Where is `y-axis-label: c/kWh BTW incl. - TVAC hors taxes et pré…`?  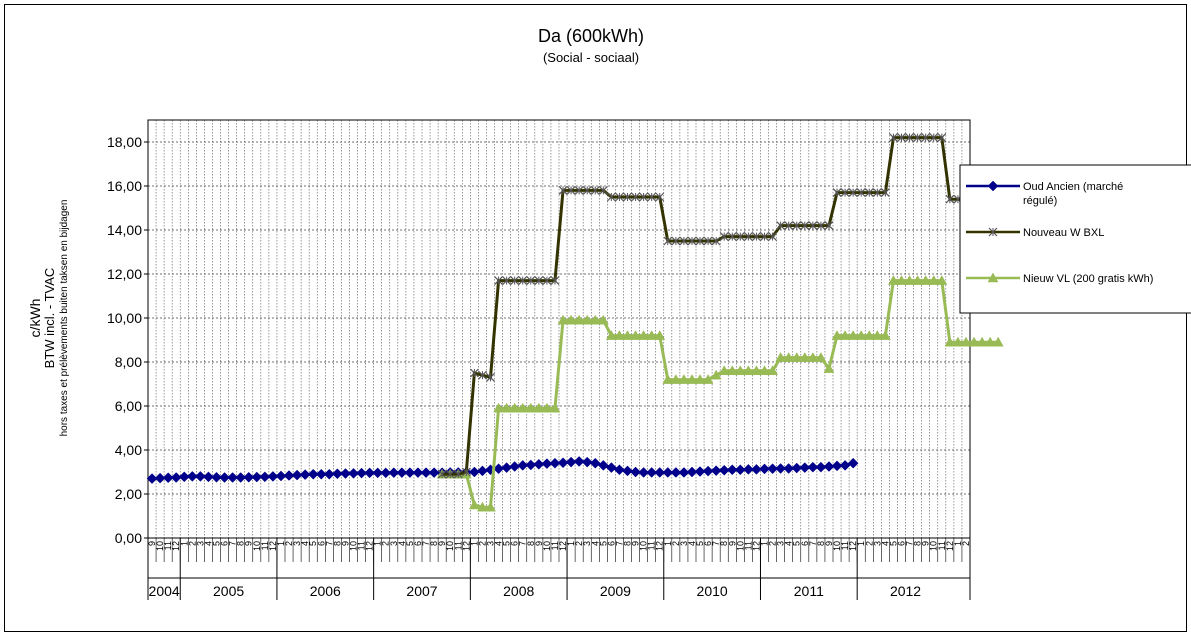 y-axis-label: c/kWh BTW incl. - TVAC hors taxes et pré… is located at coordinates (48, 318).